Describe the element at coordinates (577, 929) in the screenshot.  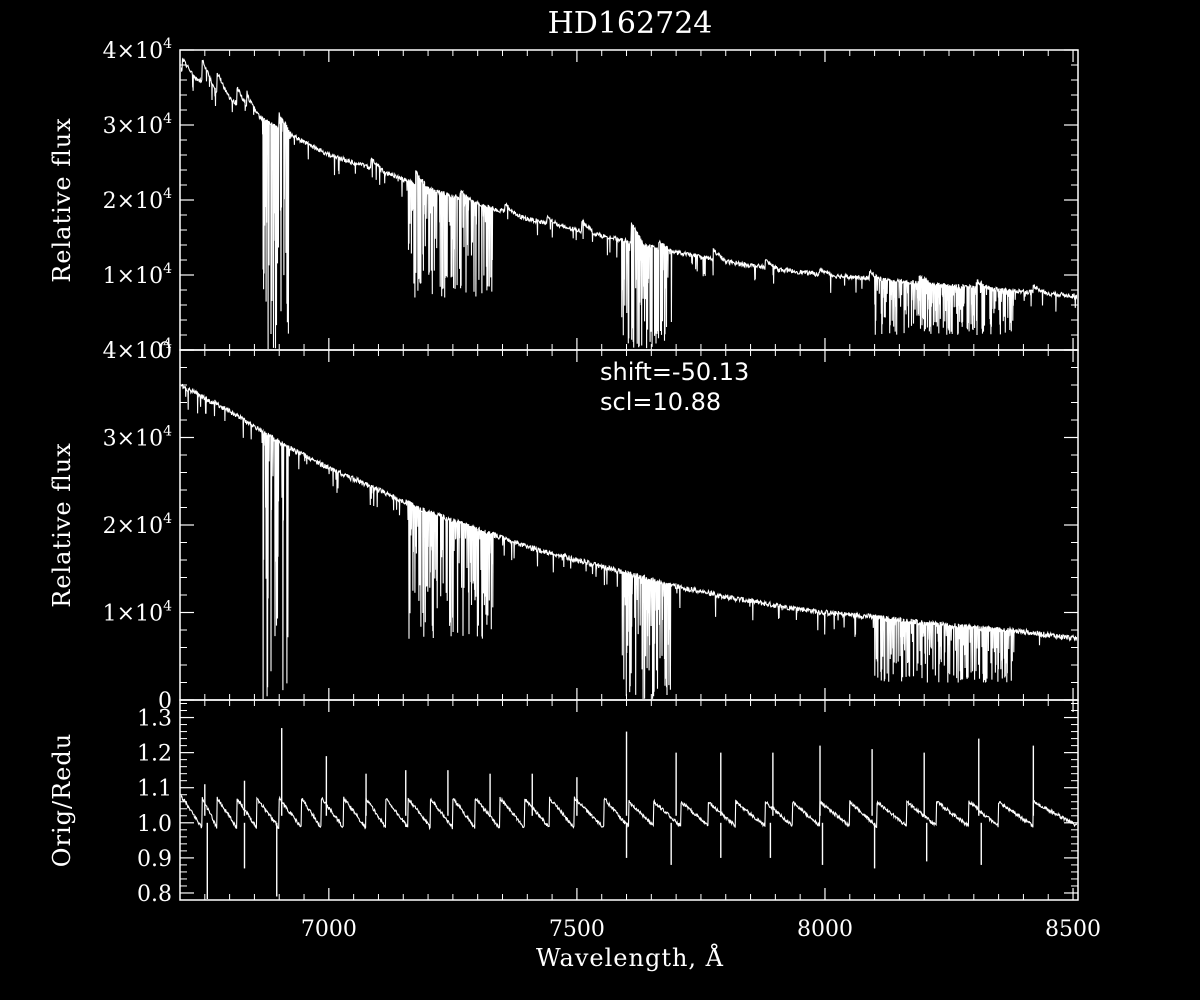
I see `x-tick-label: 7500` at that location.